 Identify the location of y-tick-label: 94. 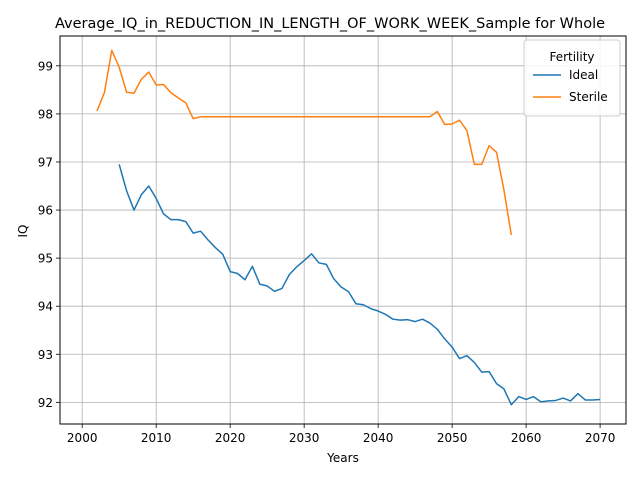
(45, 307).